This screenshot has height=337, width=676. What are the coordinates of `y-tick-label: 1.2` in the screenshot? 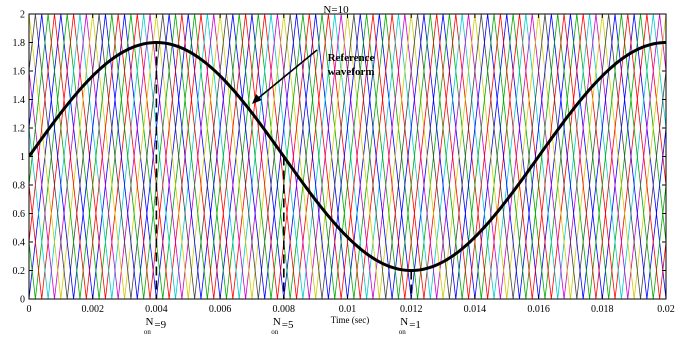 It's located at (19, 129).